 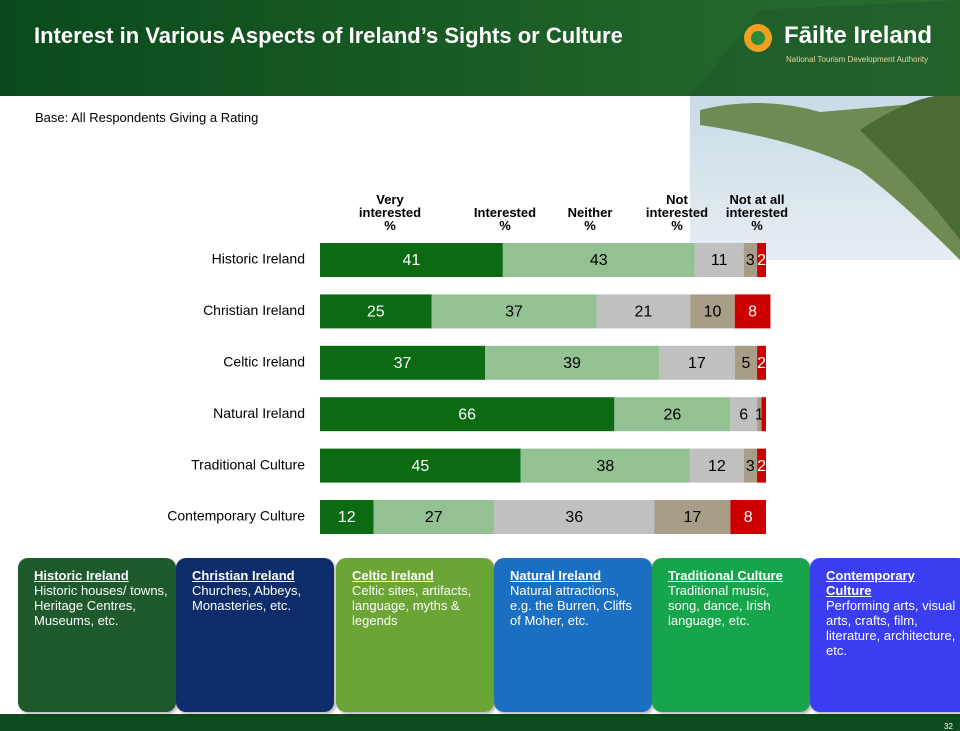 I want to click on value-label: 25, so click(x=376, y=312).